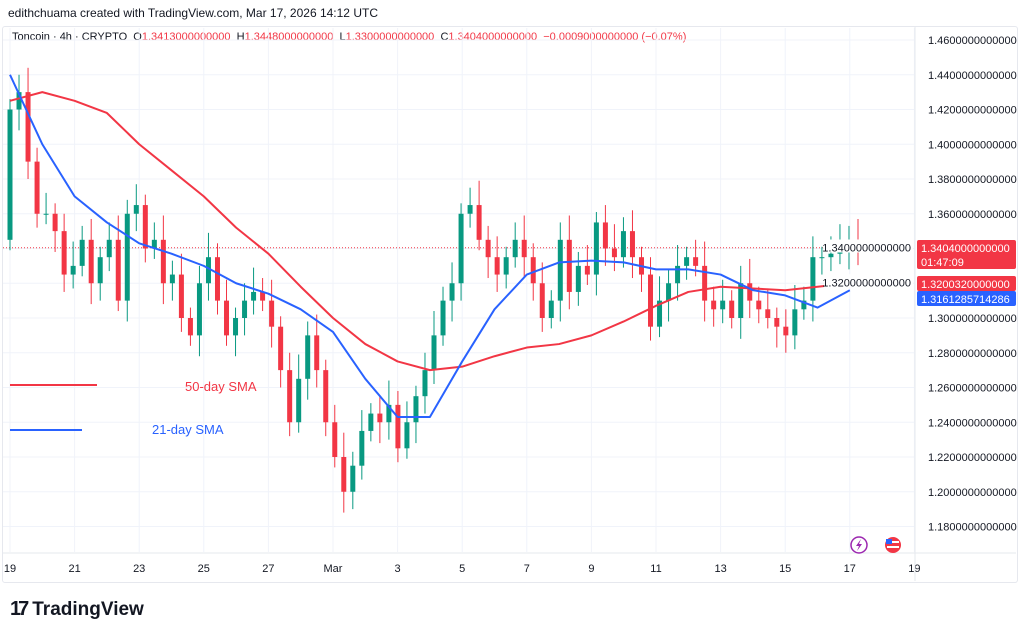 The image size is (1024, 635). I want to click on sma50-annotation-label: 50-day SMA, so click(221, 386).